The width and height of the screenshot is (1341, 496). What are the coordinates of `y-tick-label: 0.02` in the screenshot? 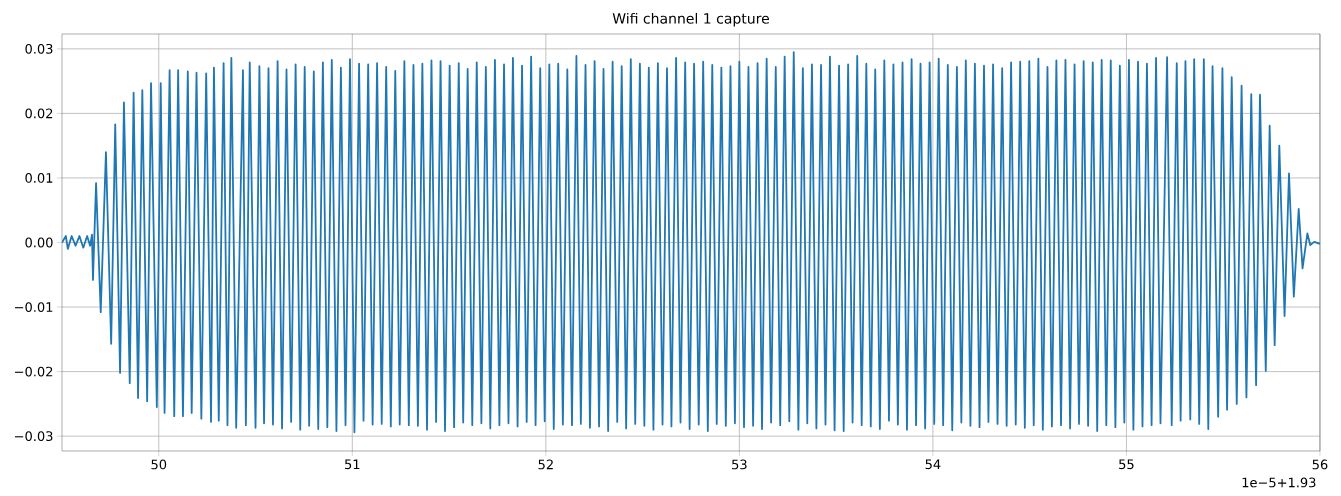 It's located at (39, 113).